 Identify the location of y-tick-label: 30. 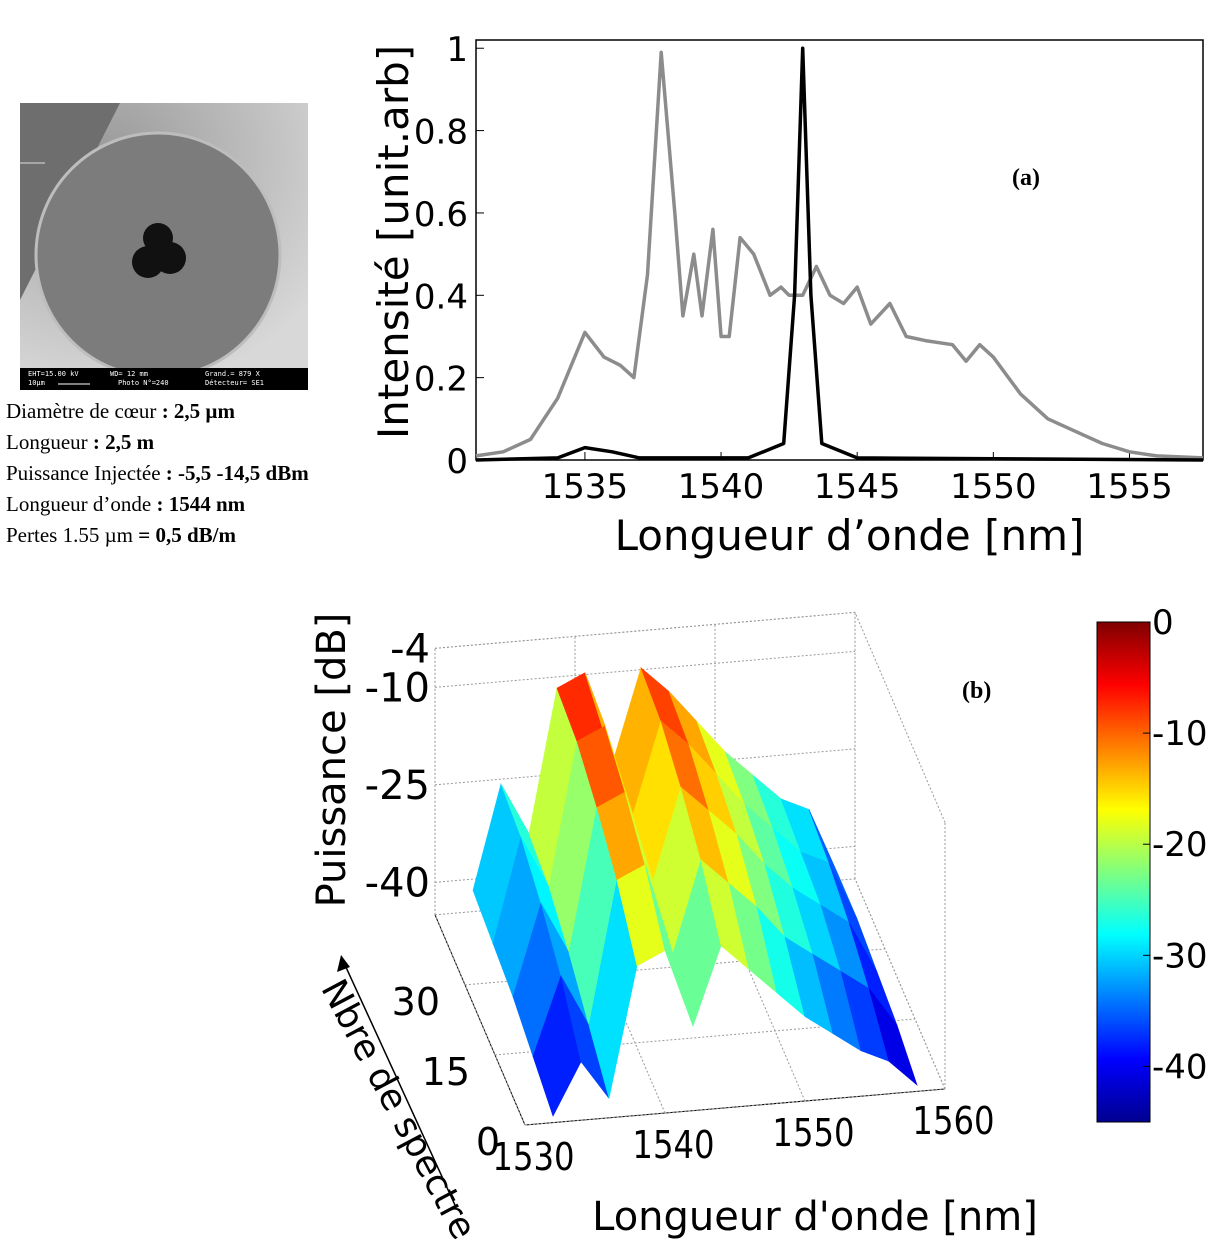
(416, 1002).